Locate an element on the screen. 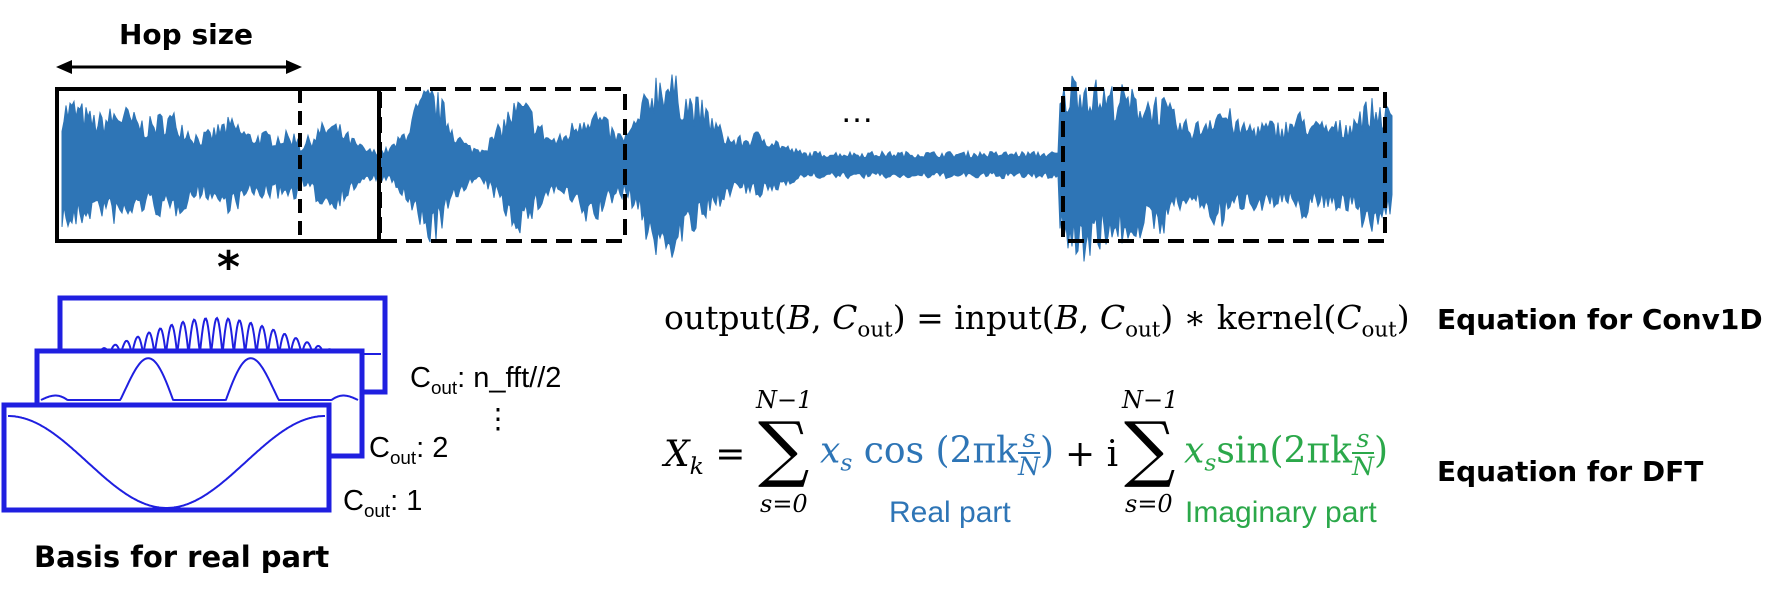 This screenshot has width=1781, height=596. basis-curve-mid-freq is located at coordinates (199, 379).